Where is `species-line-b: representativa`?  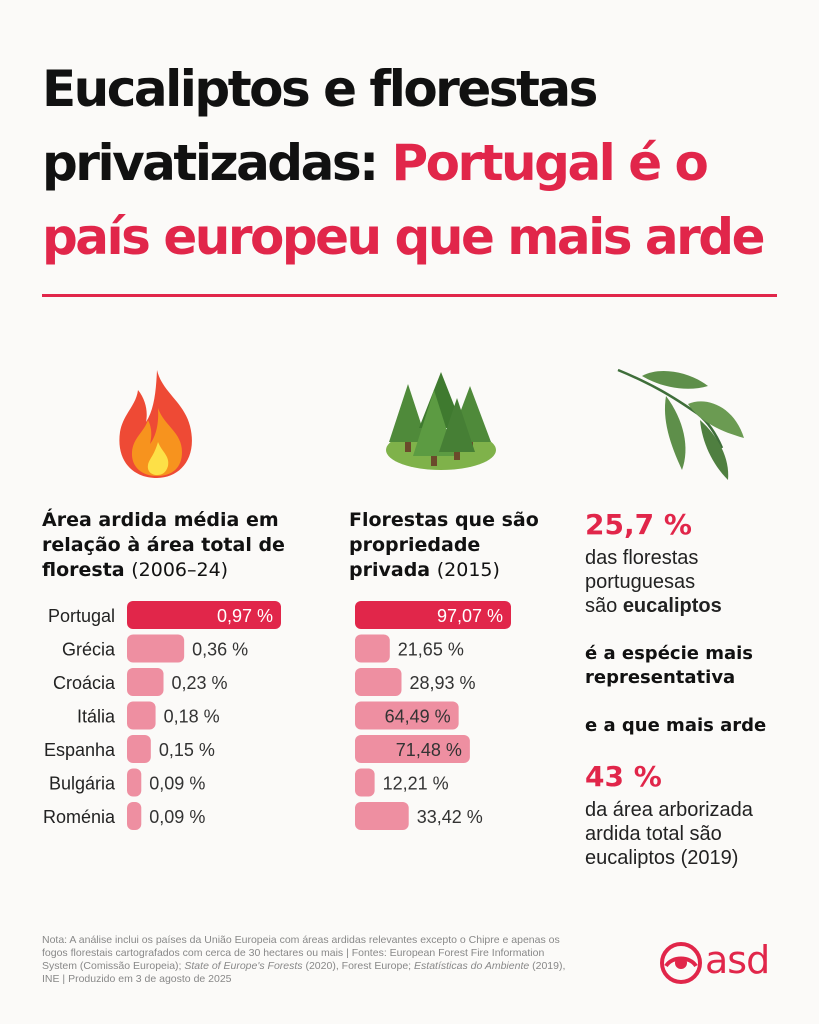
species-line-b: representativa is located at coordinates (660, 677).